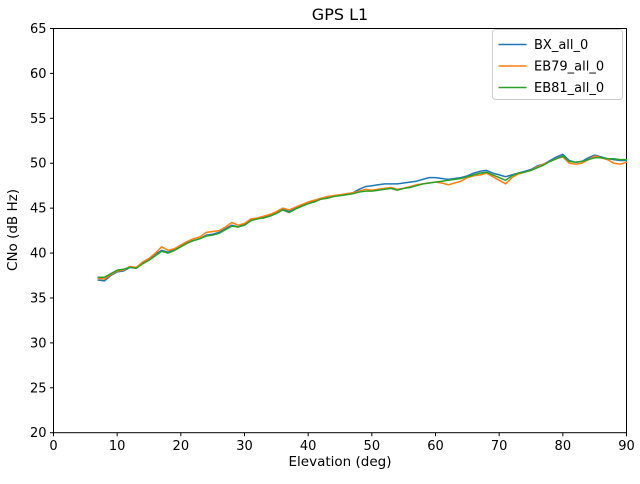 Image resolution: width=640 pixels, height=484 pixels. I want to click on y-tick-label: 45, so click(38, 209).